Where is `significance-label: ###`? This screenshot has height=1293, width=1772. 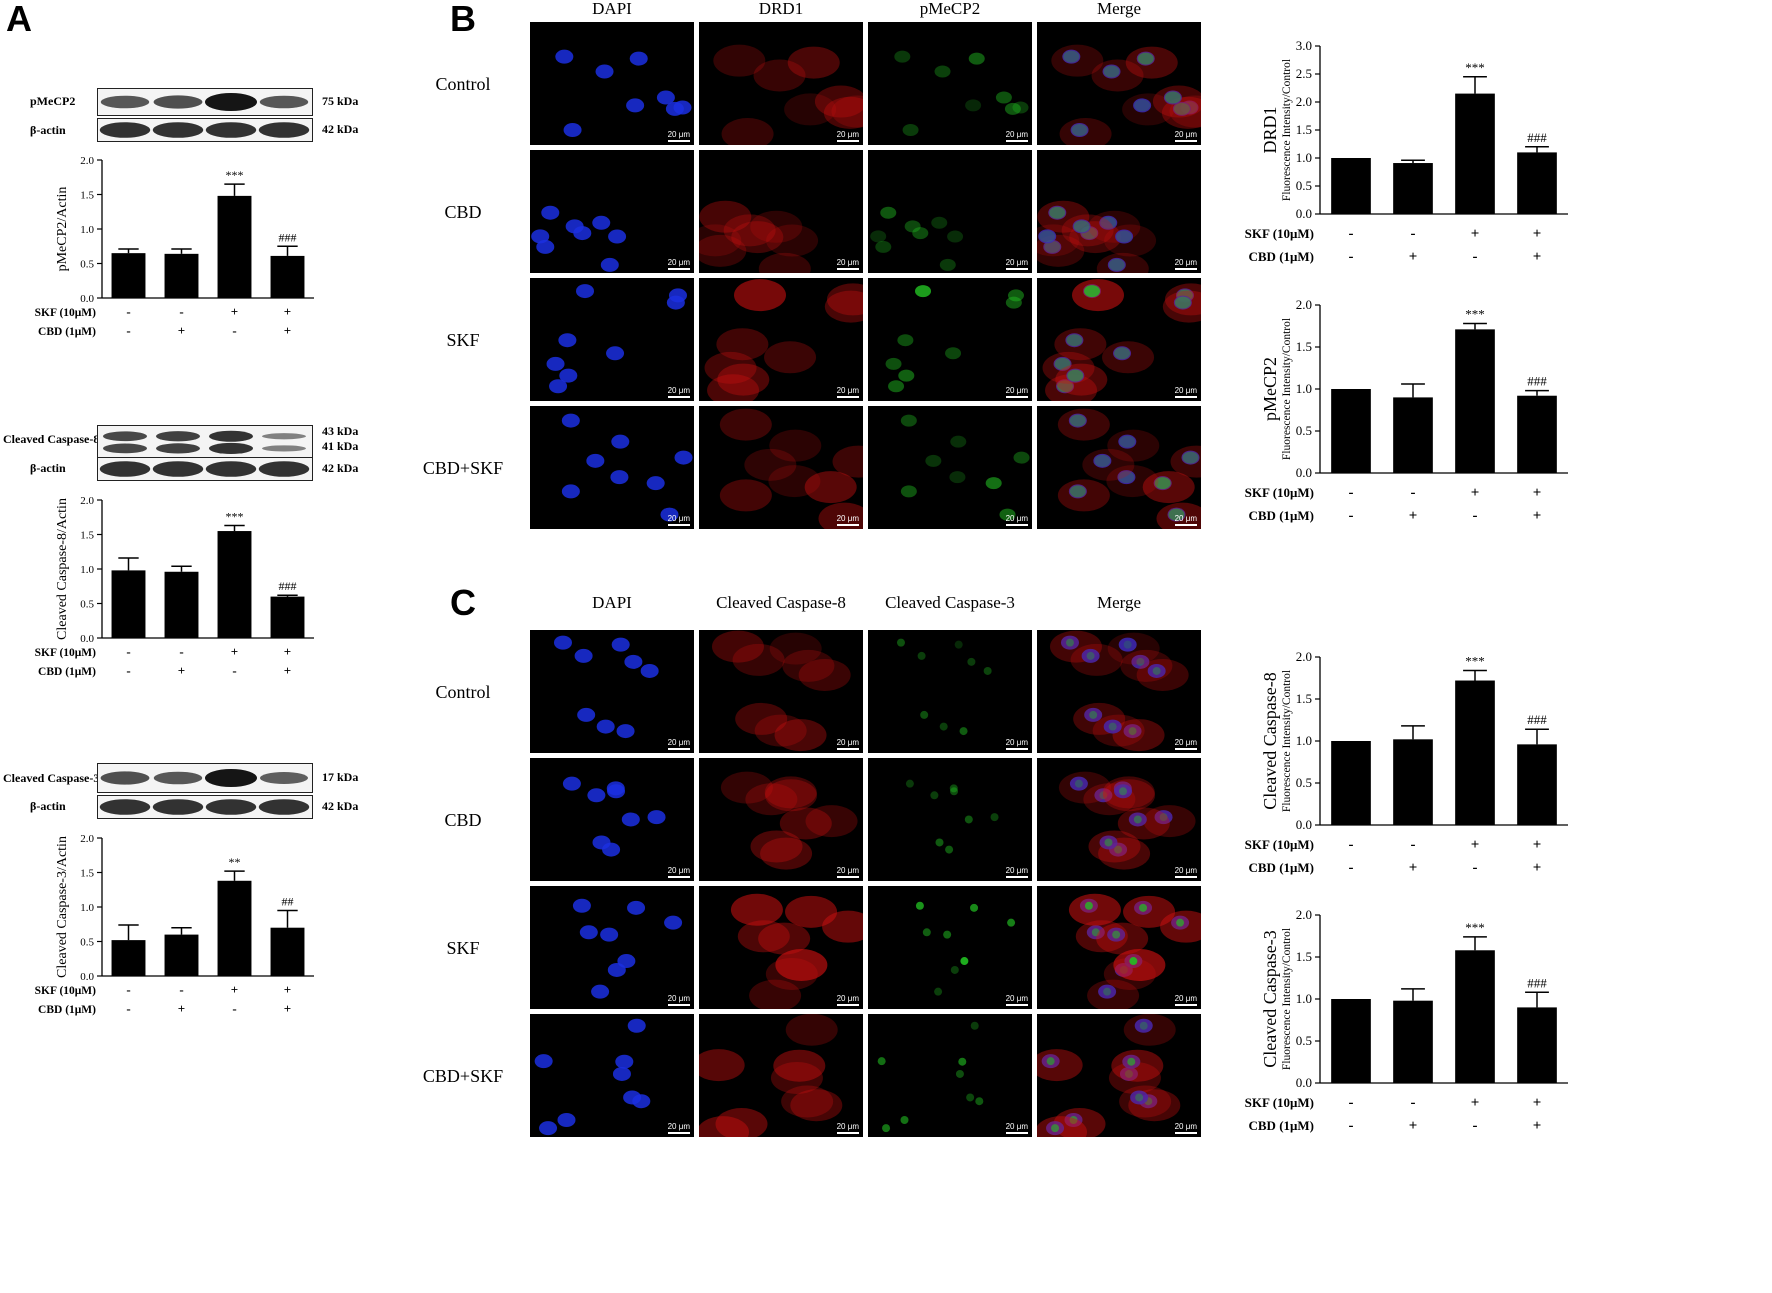 significance-label: ### is located at coordinates (1537, 719).